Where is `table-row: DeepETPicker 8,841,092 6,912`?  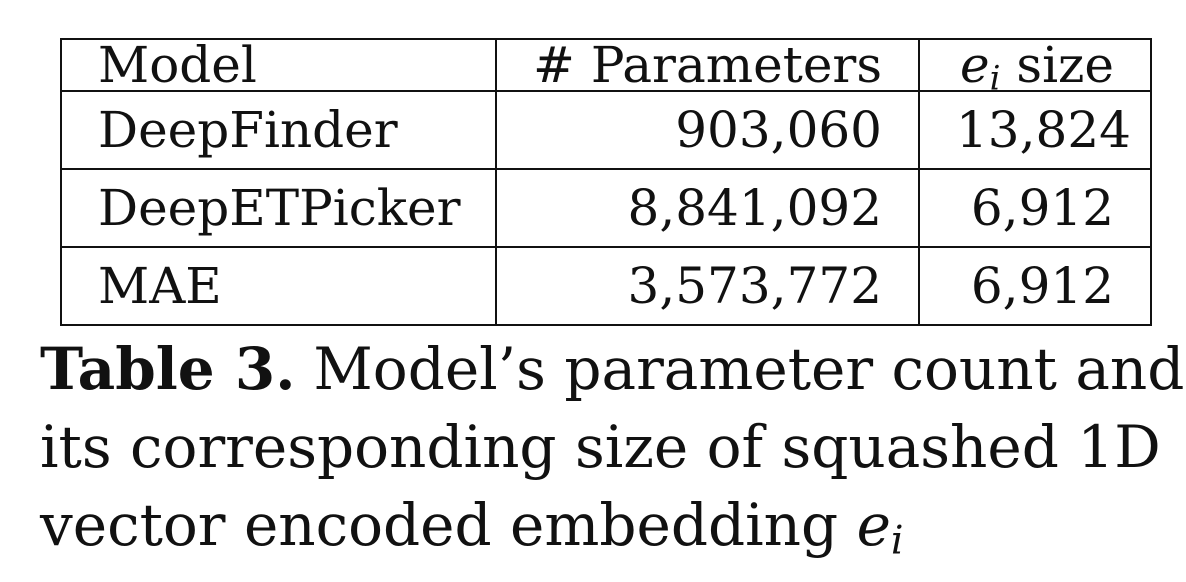
table-row: DeepETPicker 8,841,092 6,912 is located at coordinates (606, 208).